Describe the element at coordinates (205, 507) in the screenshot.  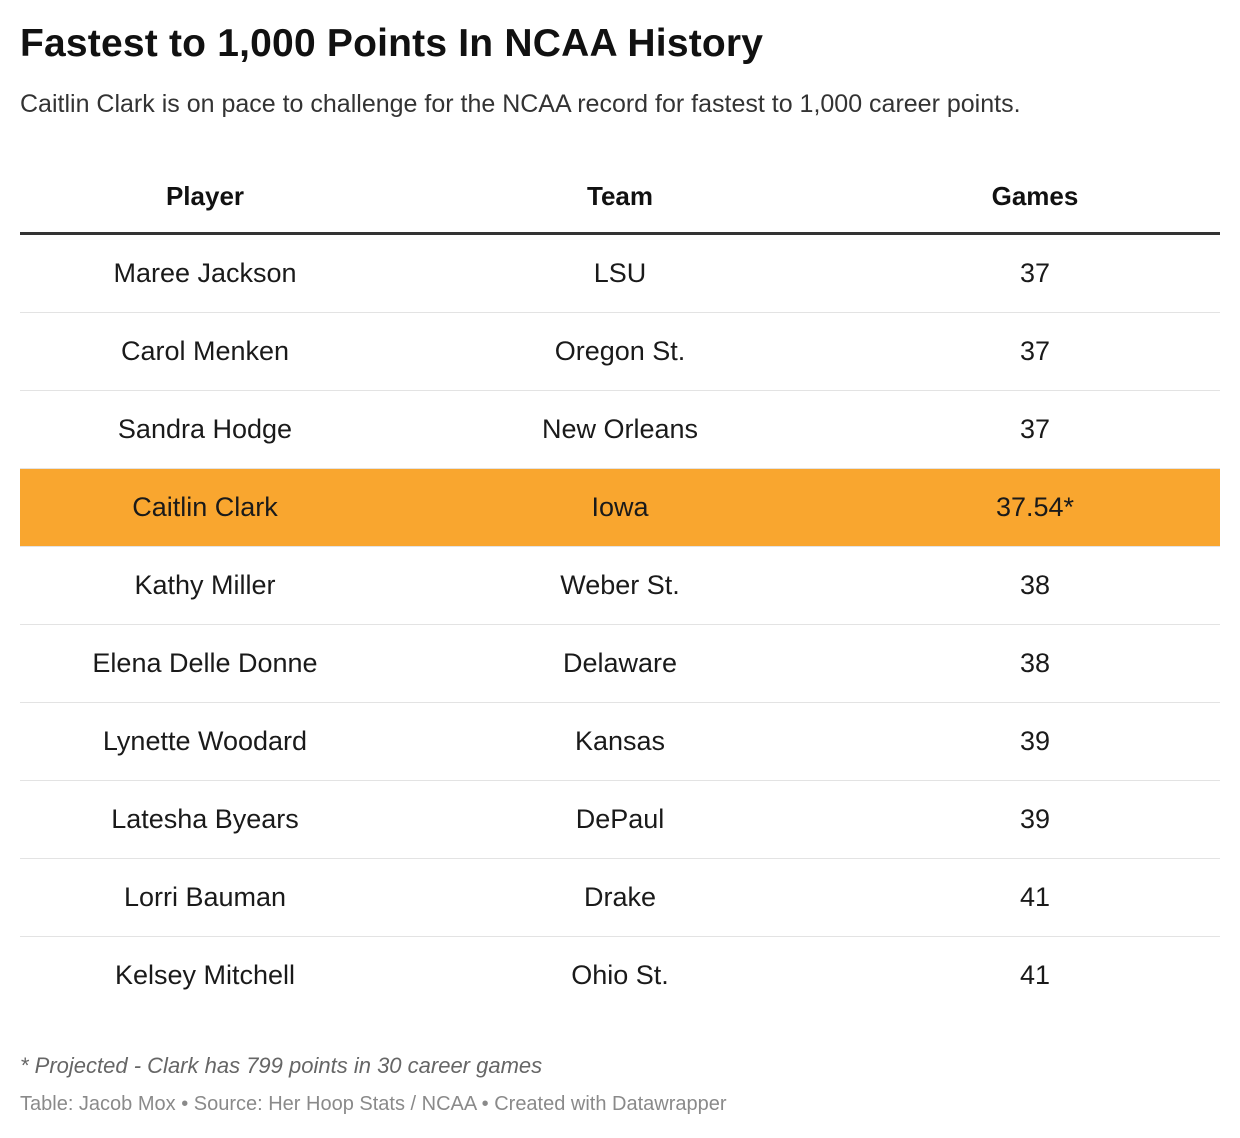
I see `cell-player: Caitlin Clark` at that location.